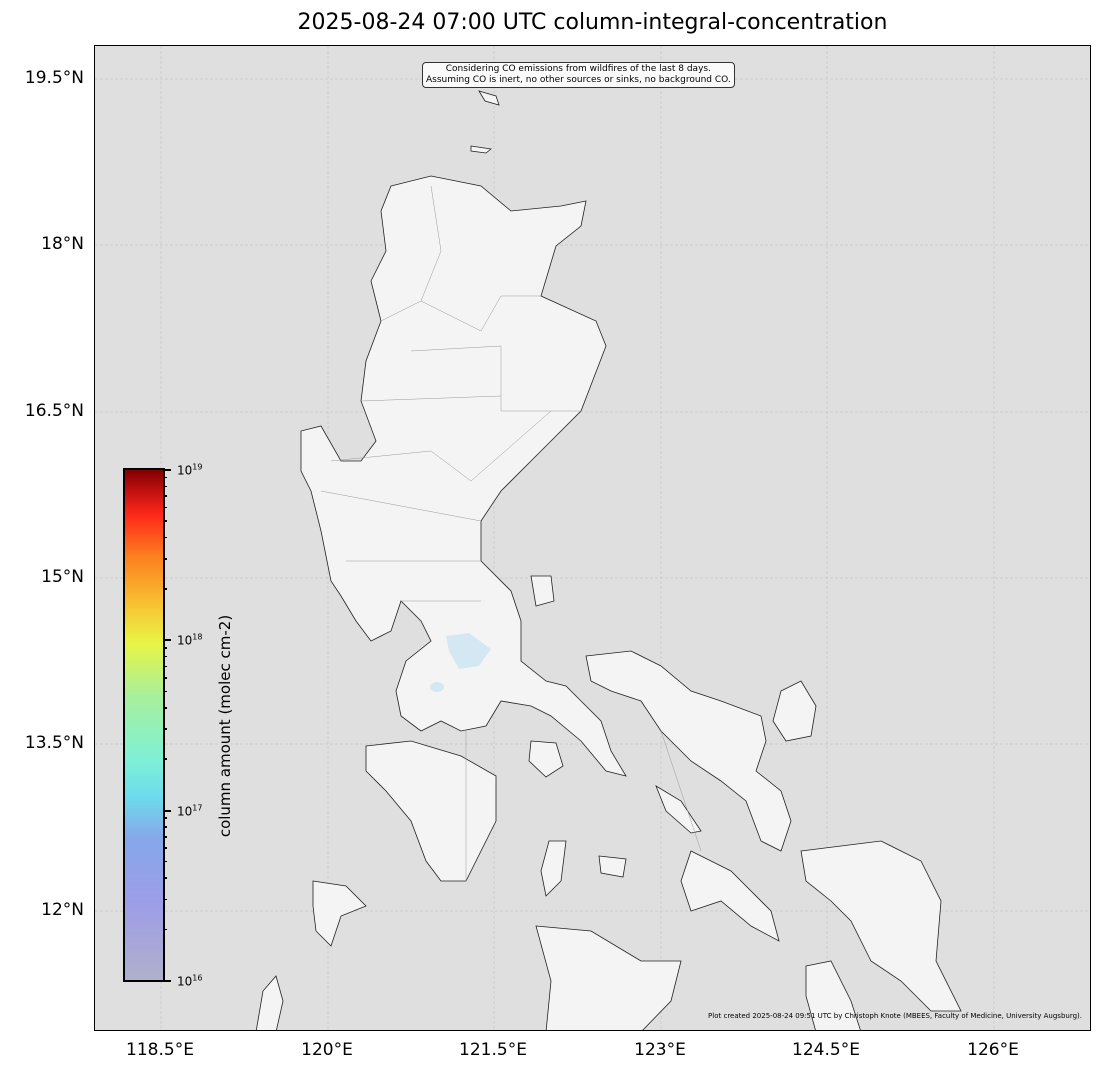 This screenshot has height=1075, width=1106. Describe the element at coordinates (160, 1050) in the screenshot. I see `lon-tick: 118.5°E` at that location.